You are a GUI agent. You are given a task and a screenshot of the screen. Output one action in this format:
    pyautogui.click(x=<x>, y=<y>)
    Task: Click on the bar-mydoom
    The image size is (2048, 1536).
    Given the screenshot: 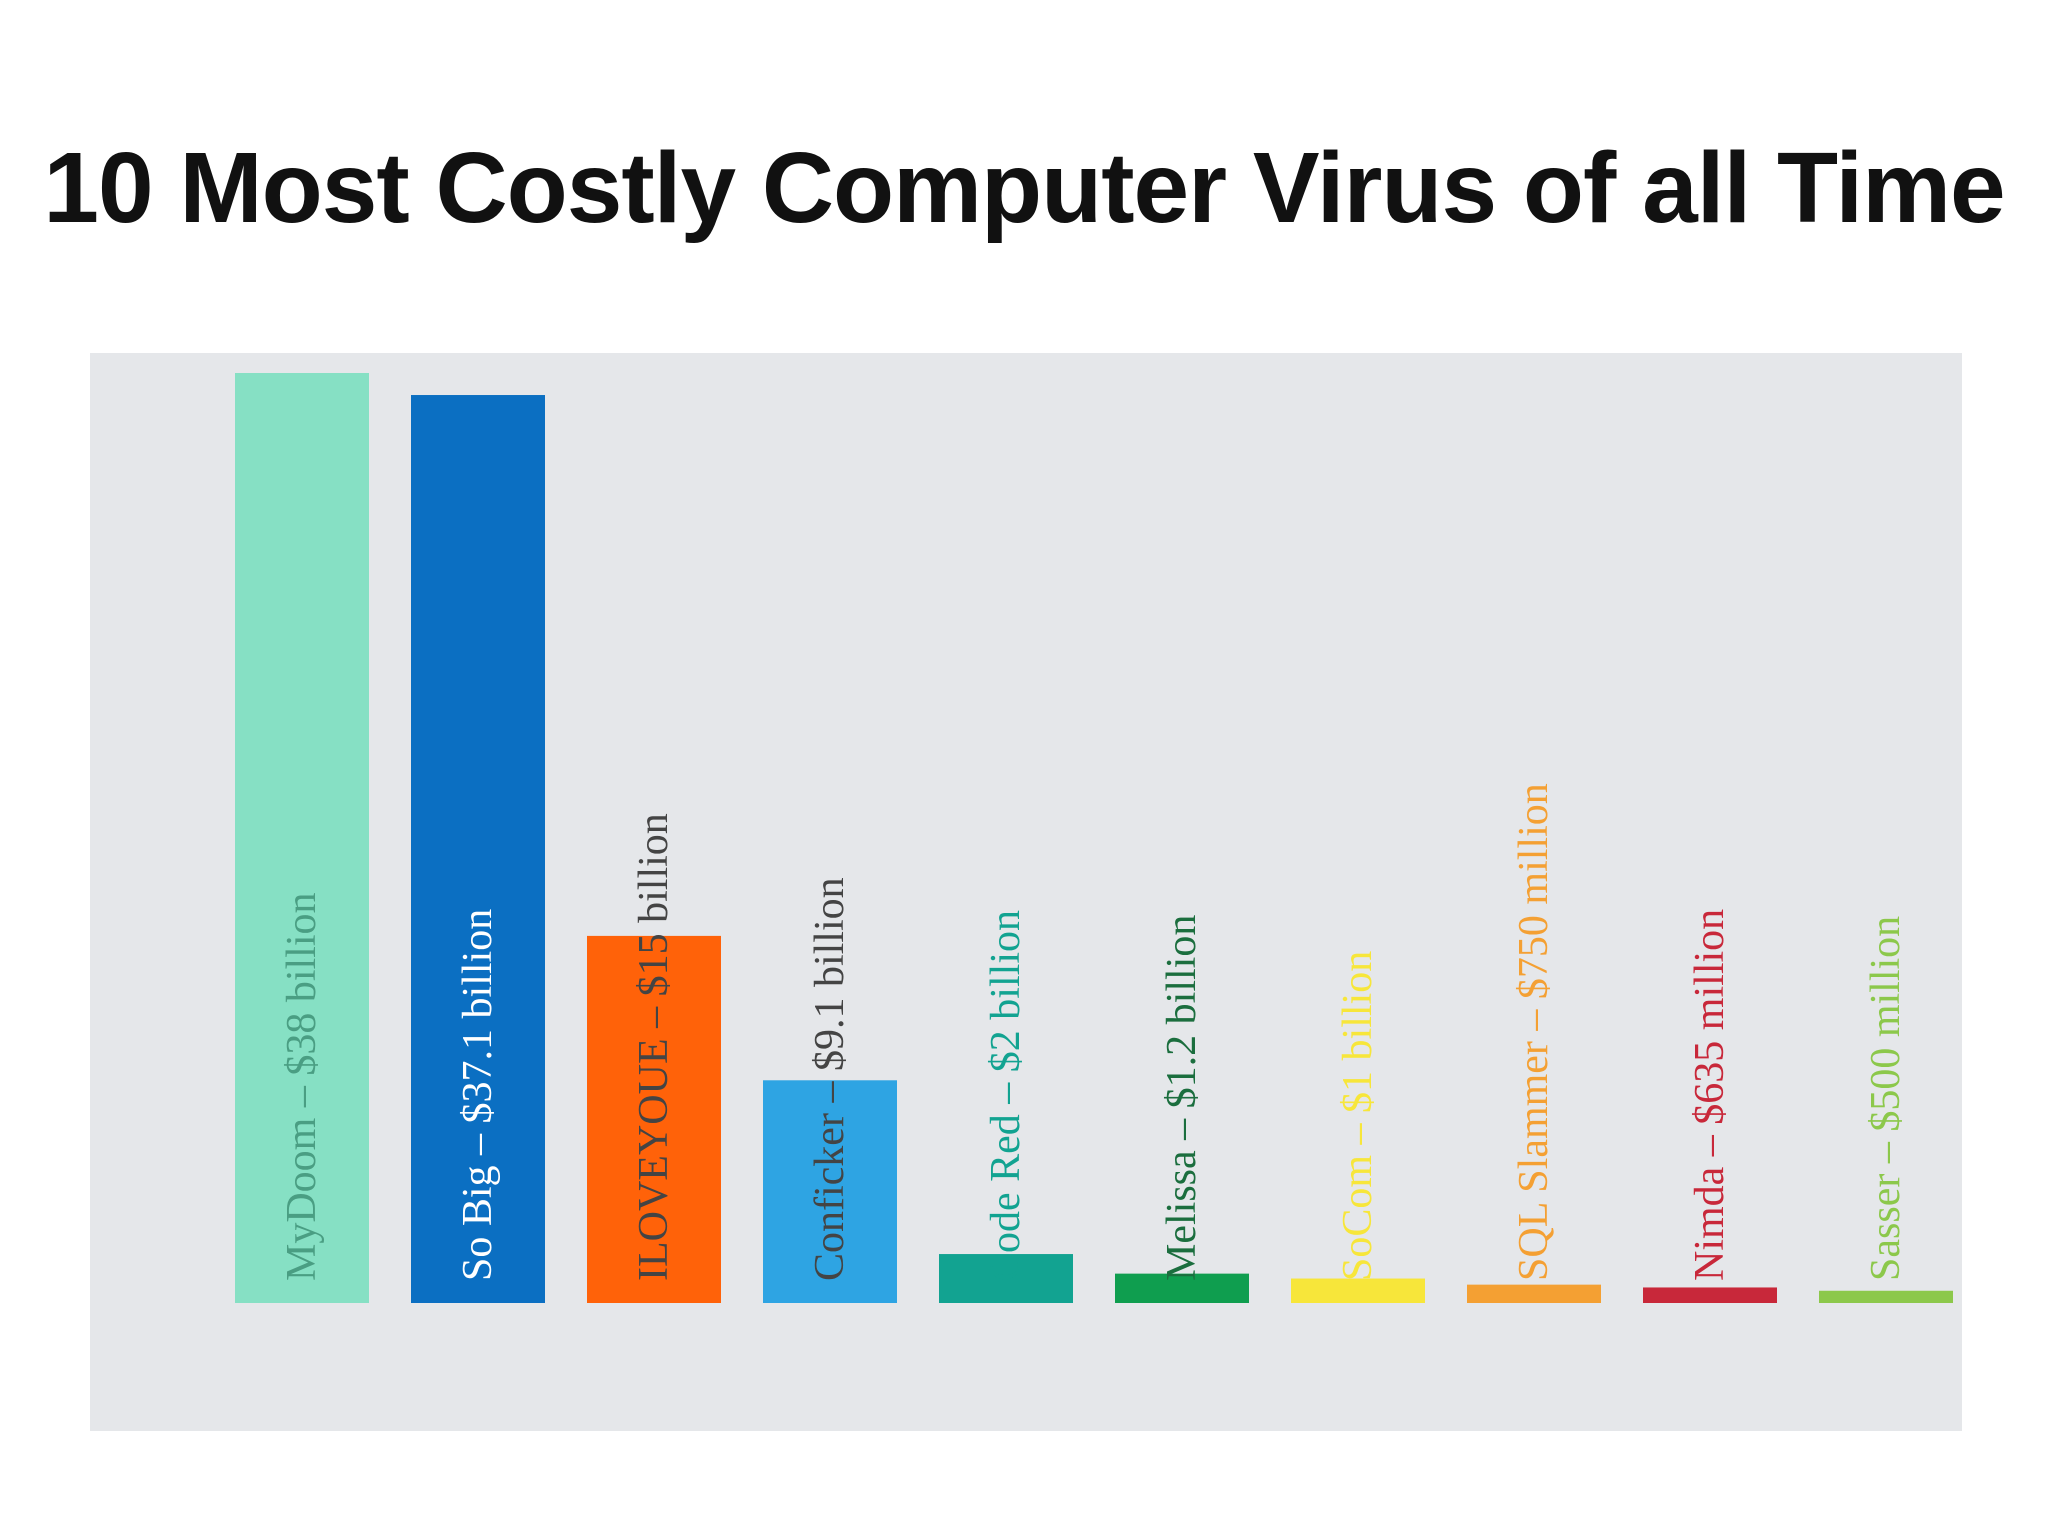 What is the action you would take?
    pyautogui.click(x=302, y=838)
    